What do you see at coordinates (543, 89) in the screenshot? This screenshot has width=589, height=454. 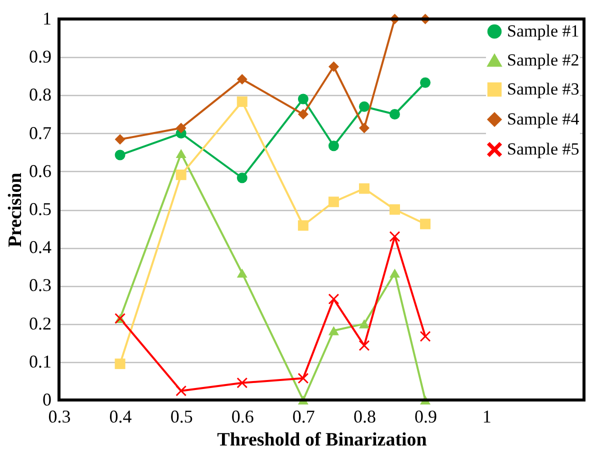 I see `legend-label: Sample #3` at bounding box center [543, 89].